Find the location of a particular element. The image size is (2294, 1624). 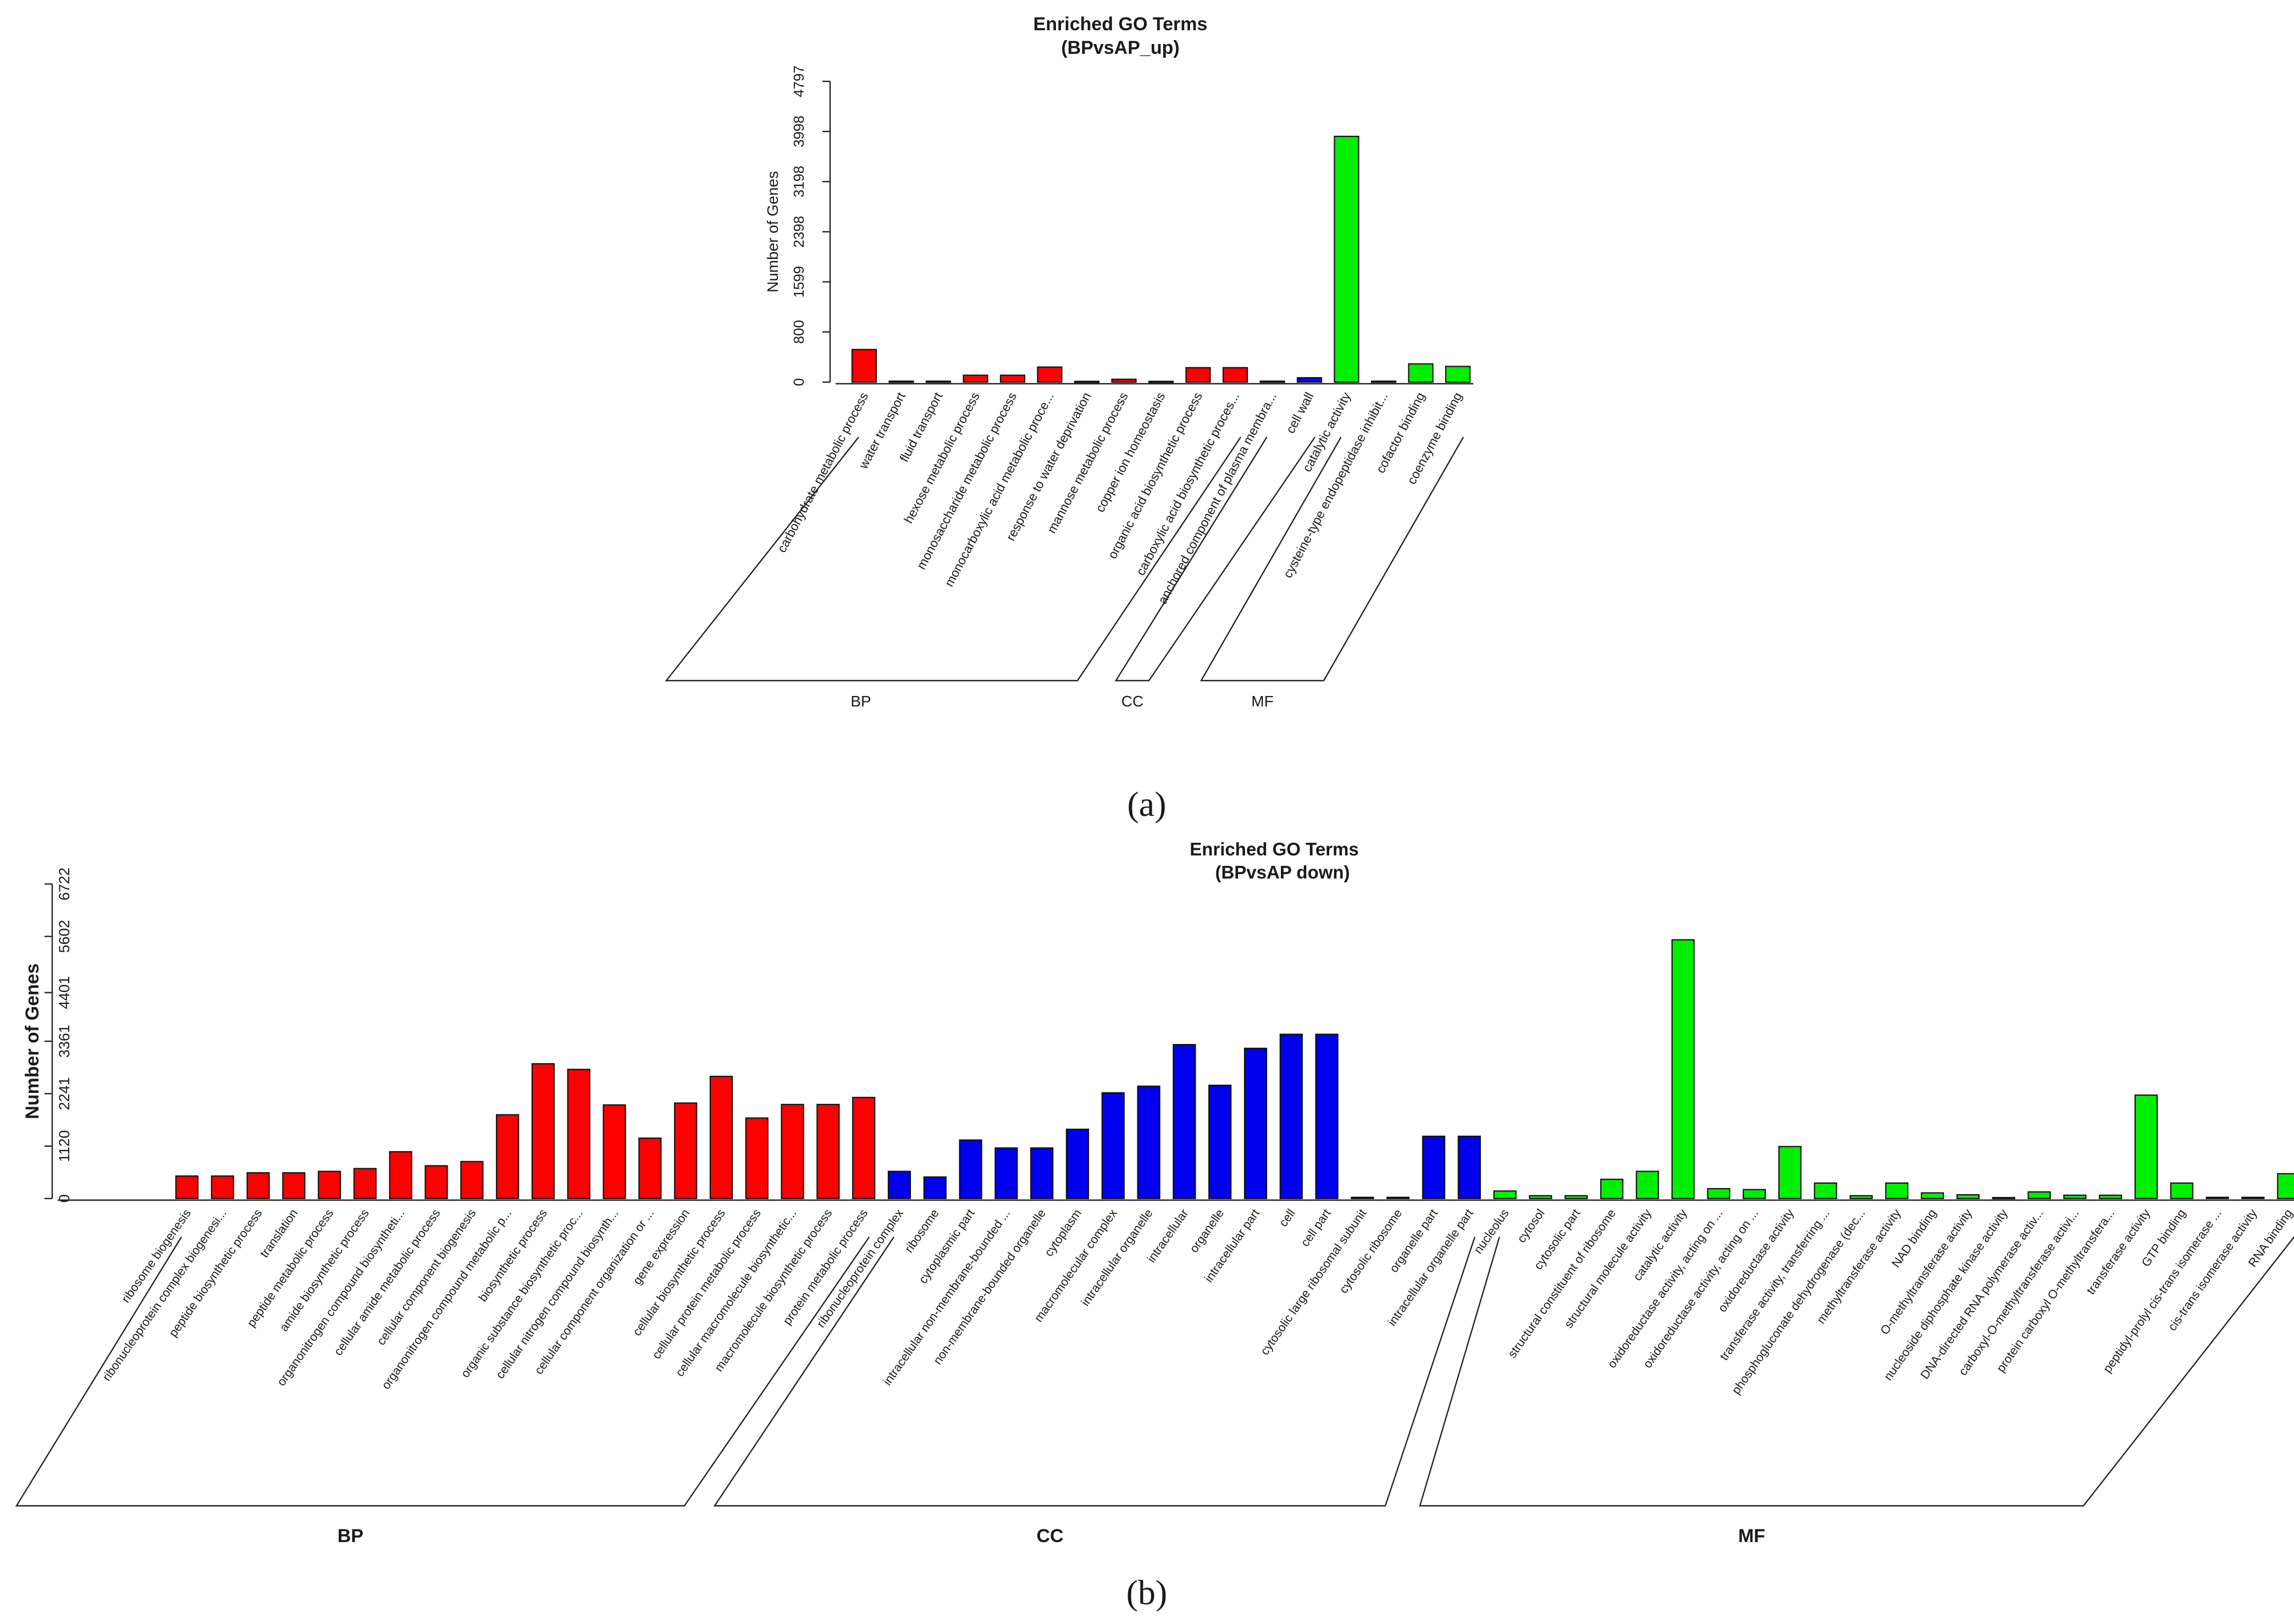

y-tick-label: 3198 is located at coordinates (799, 181).